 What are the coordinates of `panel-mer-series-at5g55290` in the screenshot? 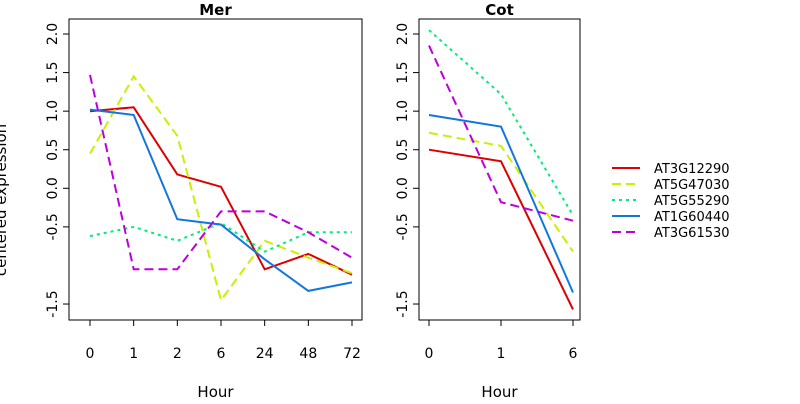 It's located at (220, 237).